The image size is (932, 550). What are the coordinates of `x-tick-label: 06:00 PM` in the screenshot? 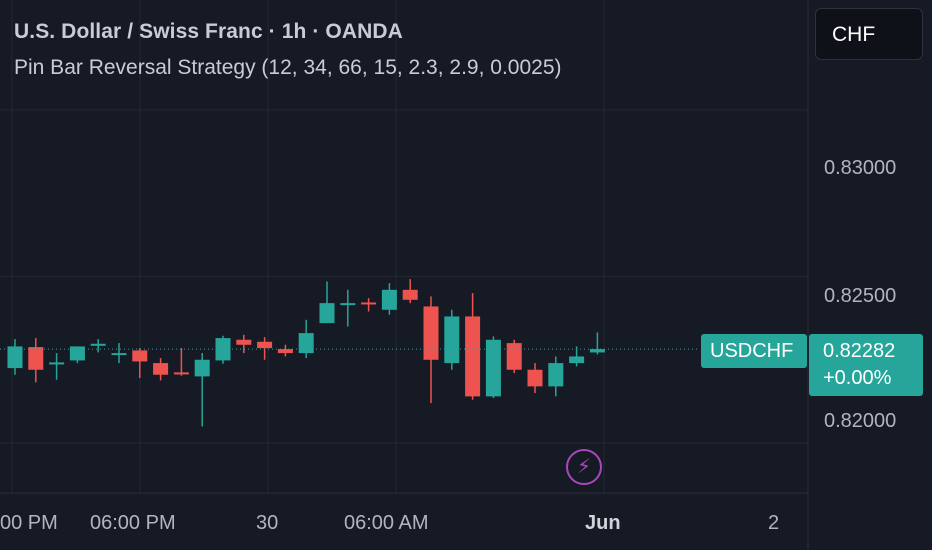 It's located at (133, 523).